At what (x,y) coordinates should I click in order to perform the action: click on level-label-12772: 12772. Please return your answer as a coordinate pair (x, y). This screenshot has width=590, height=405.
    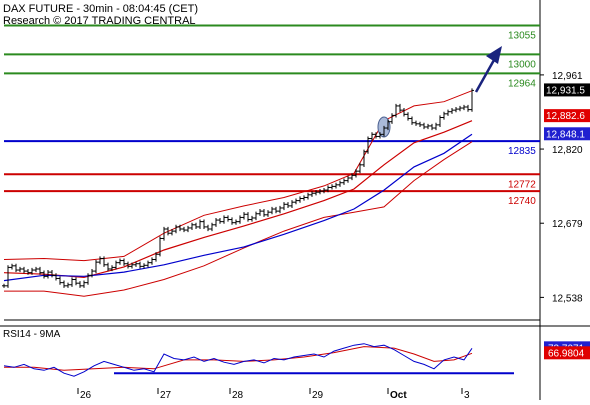
    Looking at the image, I should click on (522, 184).